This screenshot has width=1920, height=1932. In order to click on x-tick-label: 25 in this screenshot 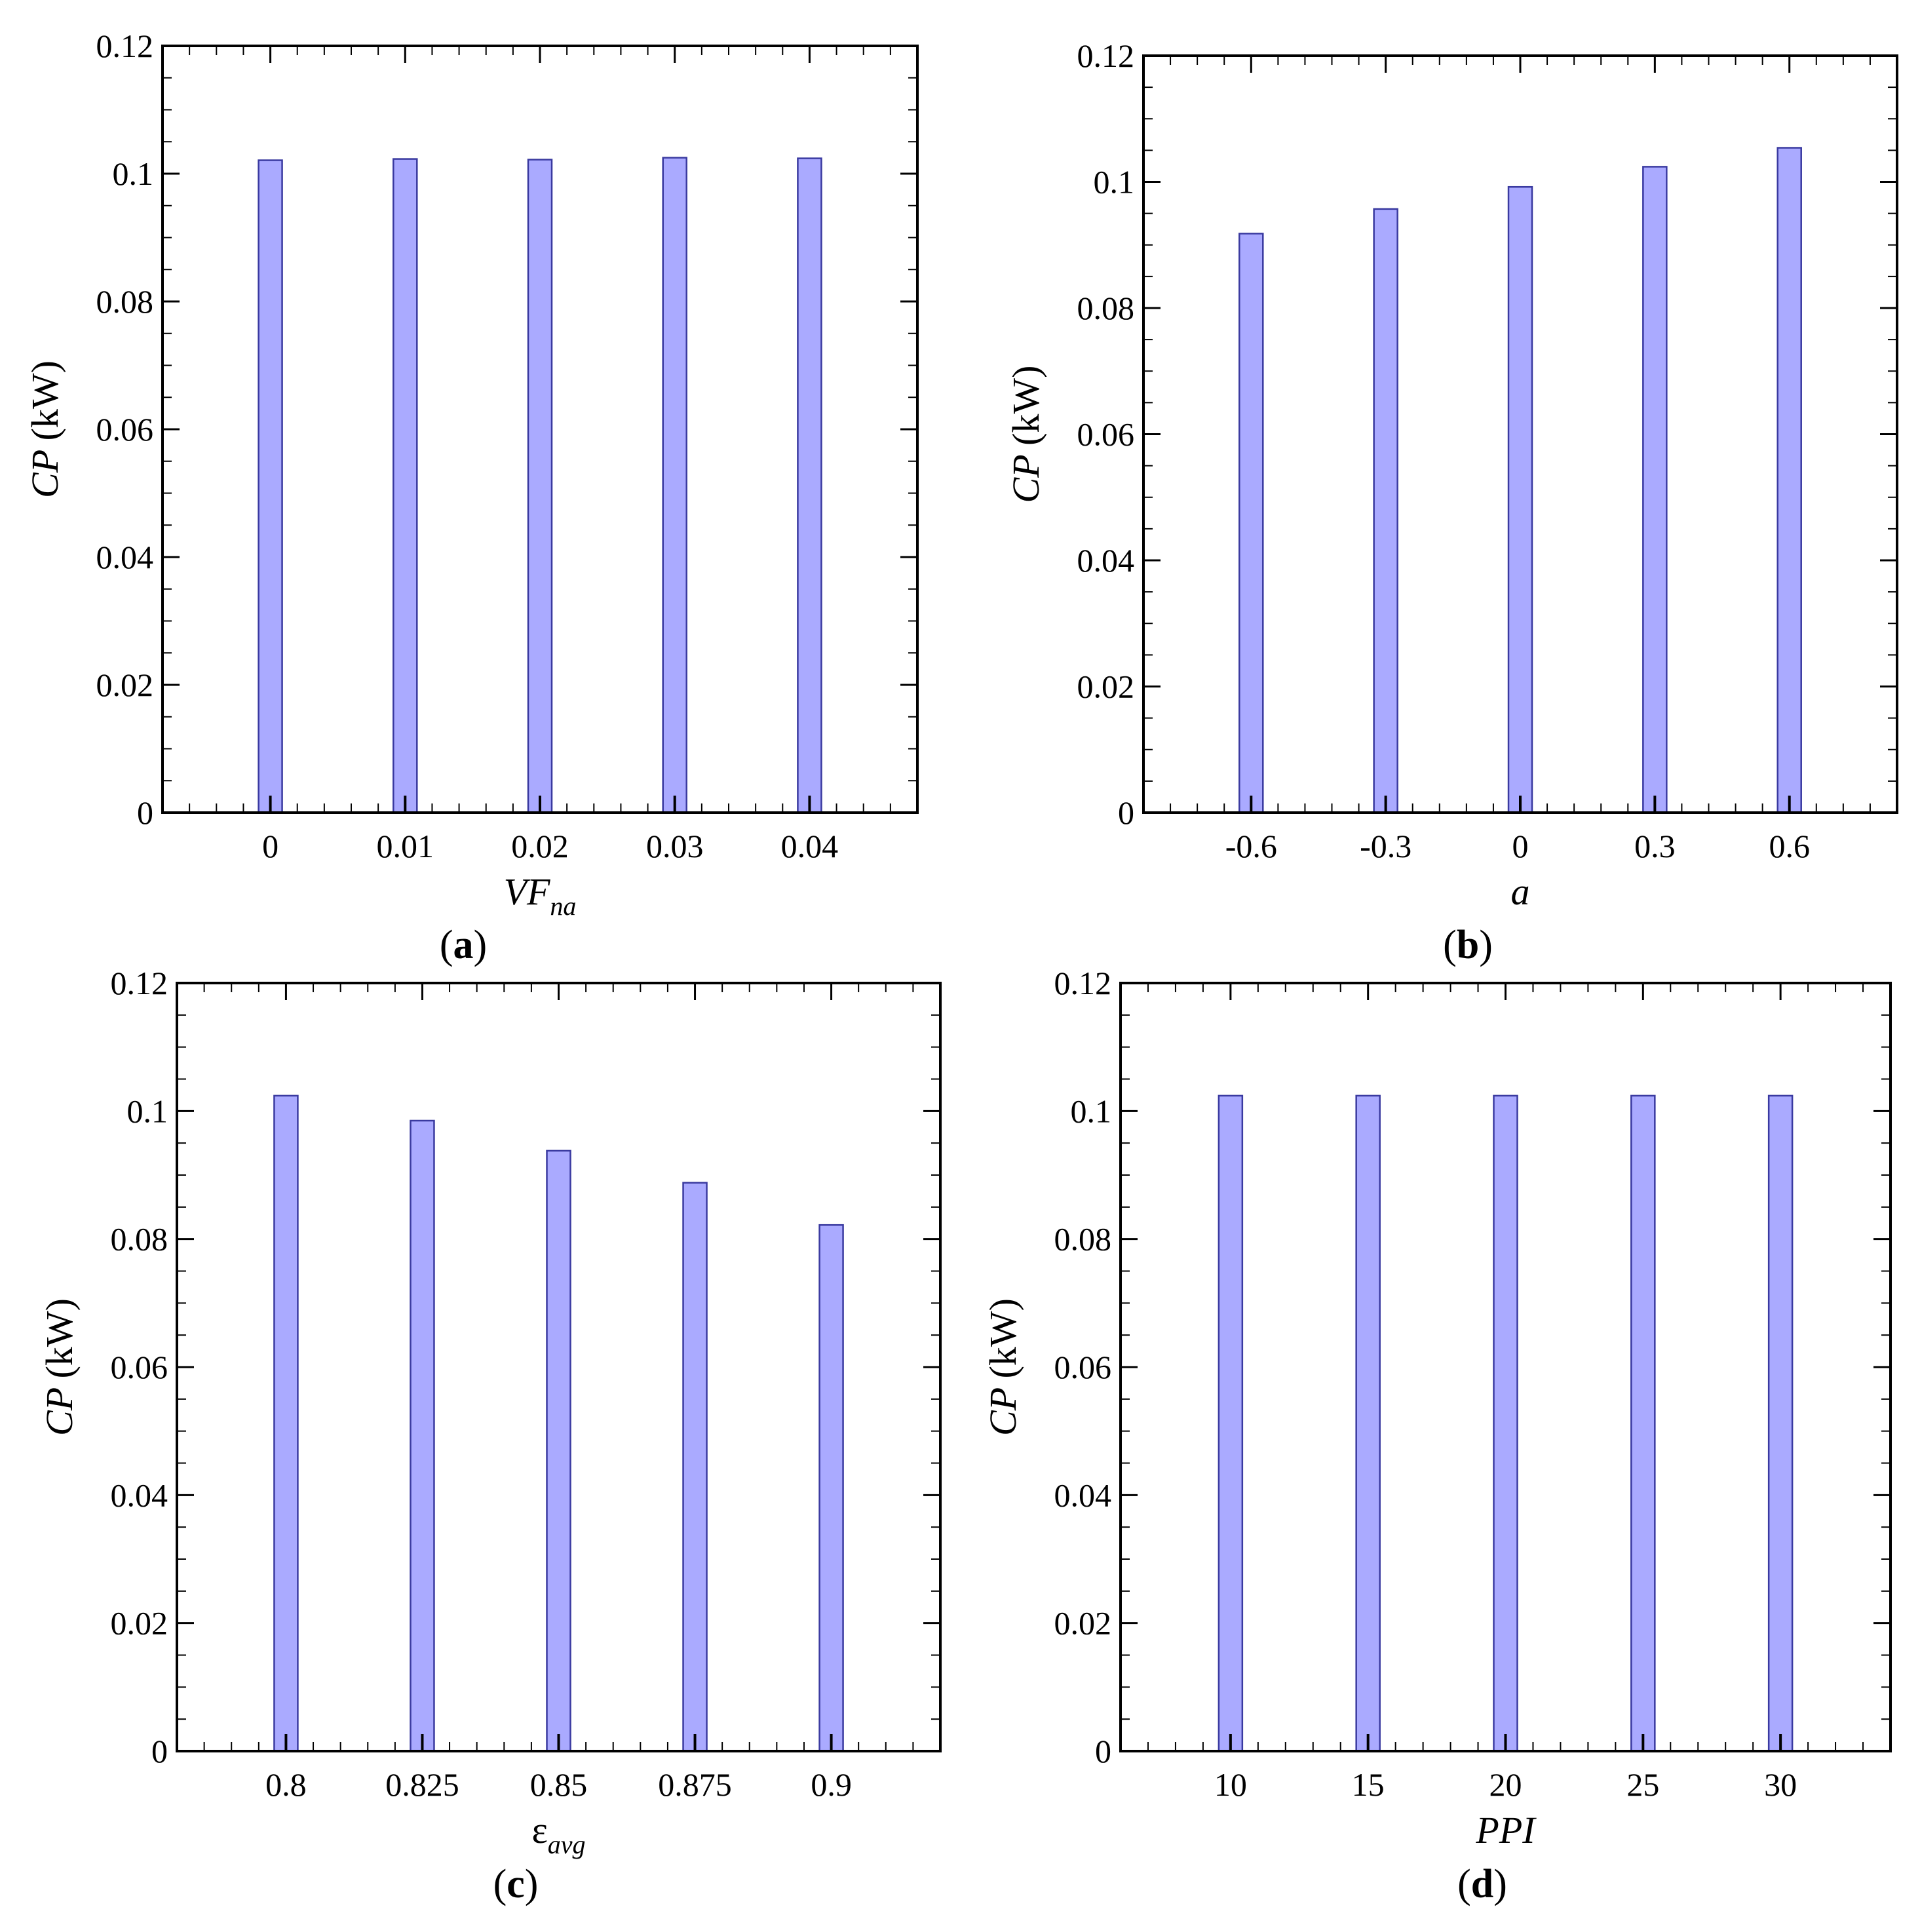, I will do `click(1642, 1784)`.